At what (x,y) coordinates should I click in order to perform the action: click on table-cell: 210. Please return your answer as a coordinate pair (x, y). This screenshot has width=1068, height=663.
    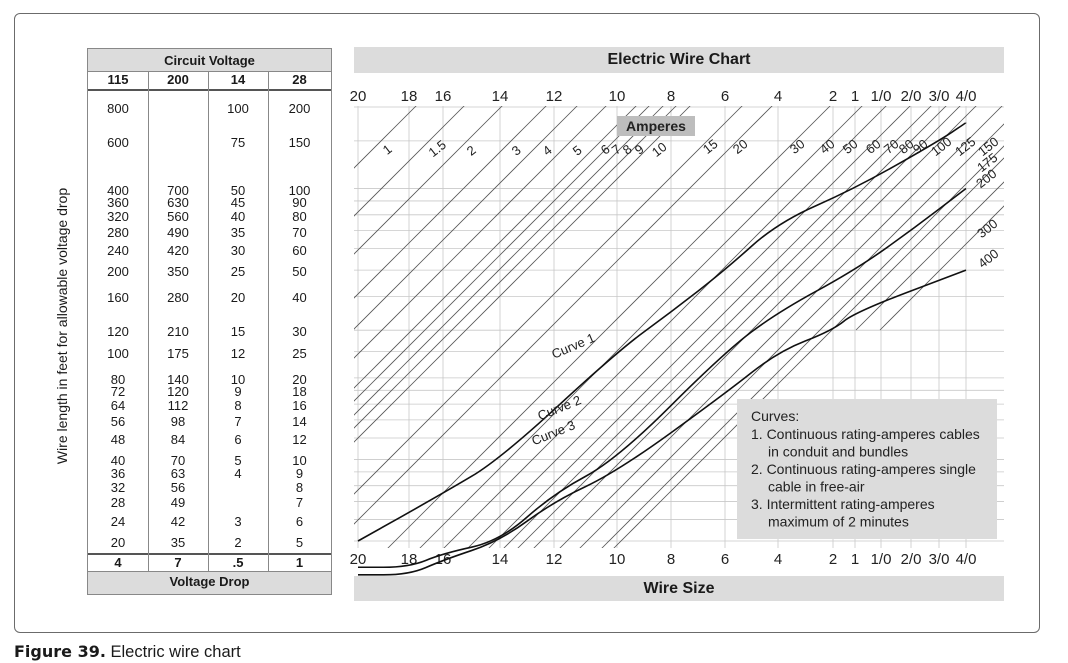
    Looking at the image, I should click on (178, 332).